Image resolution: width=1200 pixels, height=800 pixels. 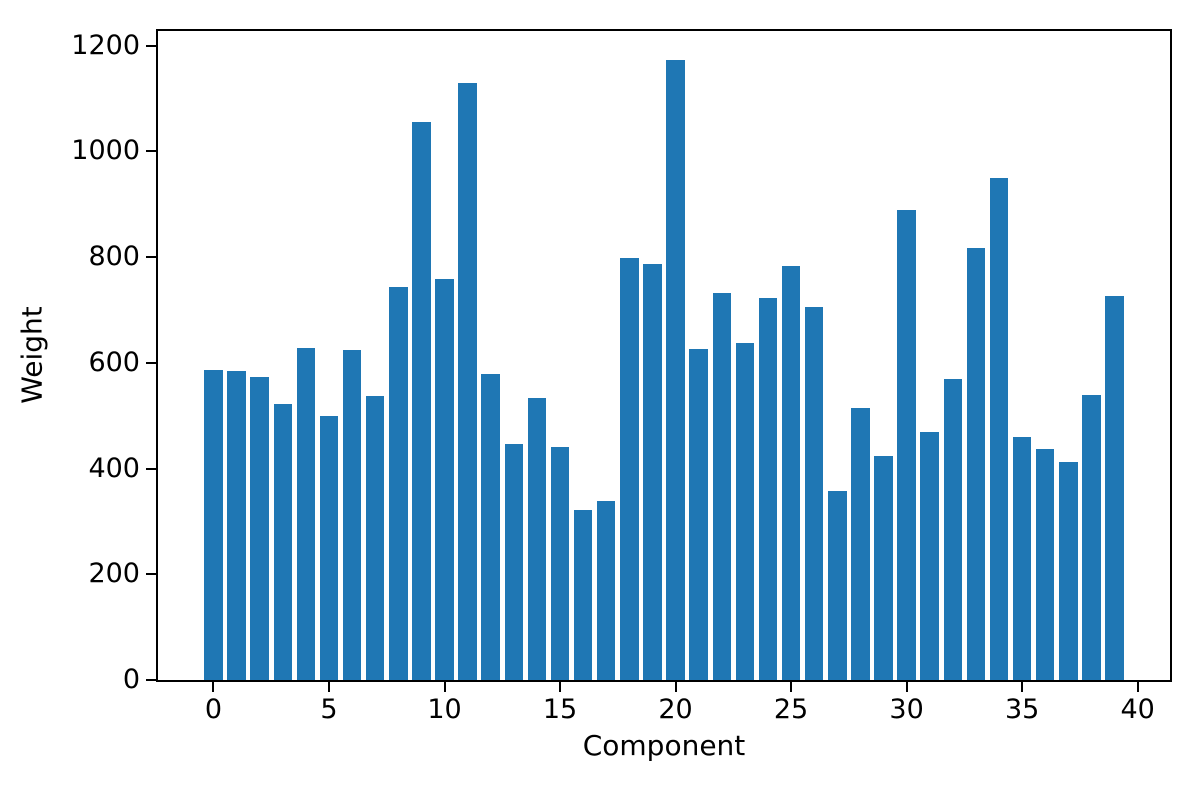 I want to click on x-tick-label-10: 10, so click(x=444, y=709).